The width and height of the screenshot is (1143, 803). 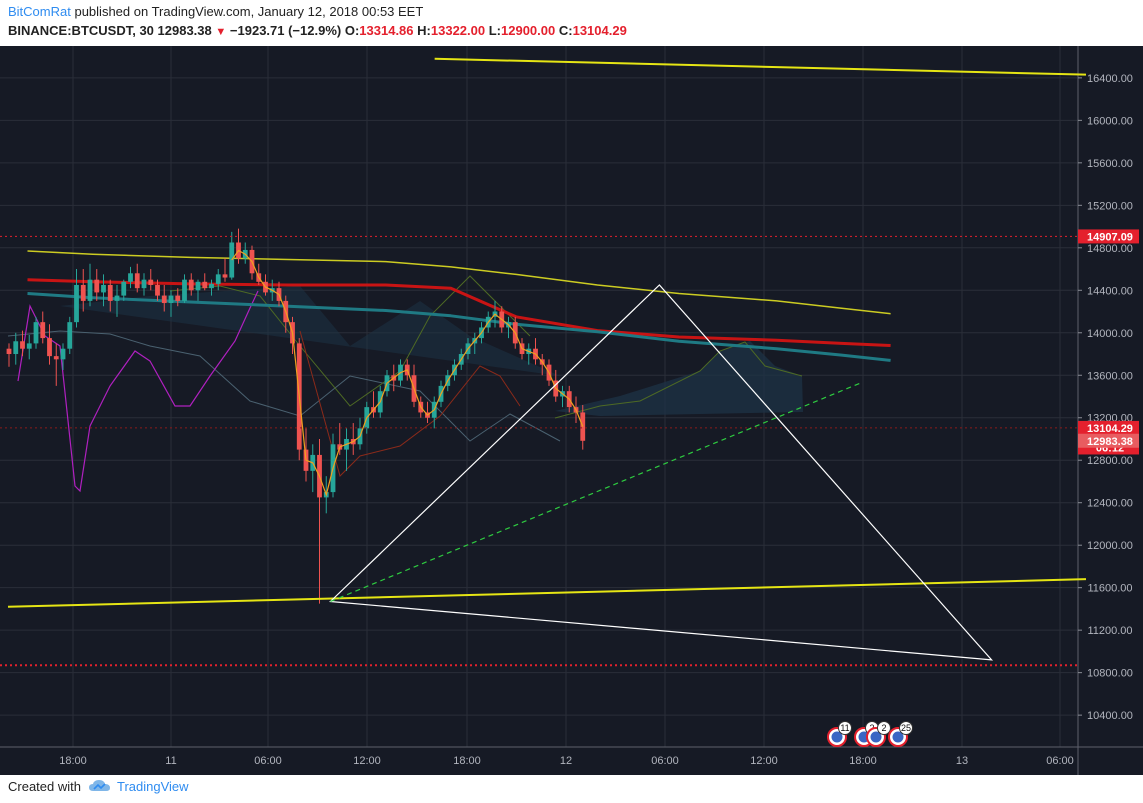 I want to click on event-count-label: 2, so click(x=883, y=728).